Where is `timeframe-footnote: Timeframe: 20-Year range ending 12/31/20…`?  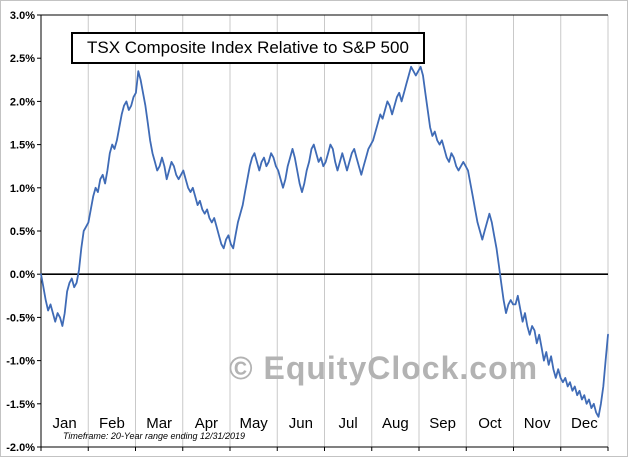 timeframe-footnote: Timeframe: 20-Year range ending 12/31/20… is located at coordinates (154, 436).